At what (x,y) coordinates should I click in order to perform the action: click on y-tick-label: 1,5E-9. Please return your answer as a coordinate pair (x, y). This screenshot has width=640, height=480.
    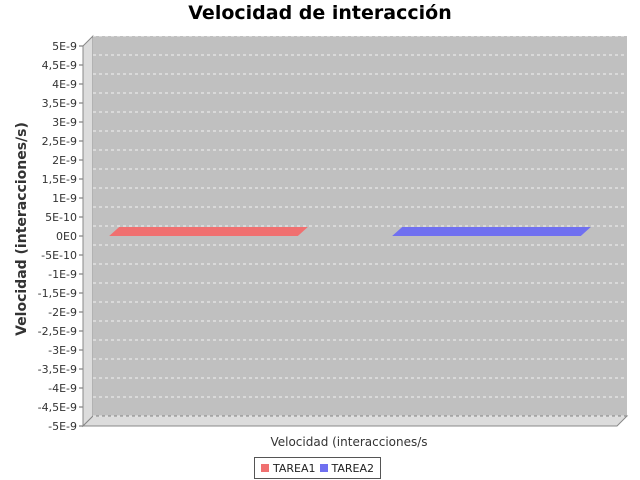
    Looking at the image, I should click on (59, 179).